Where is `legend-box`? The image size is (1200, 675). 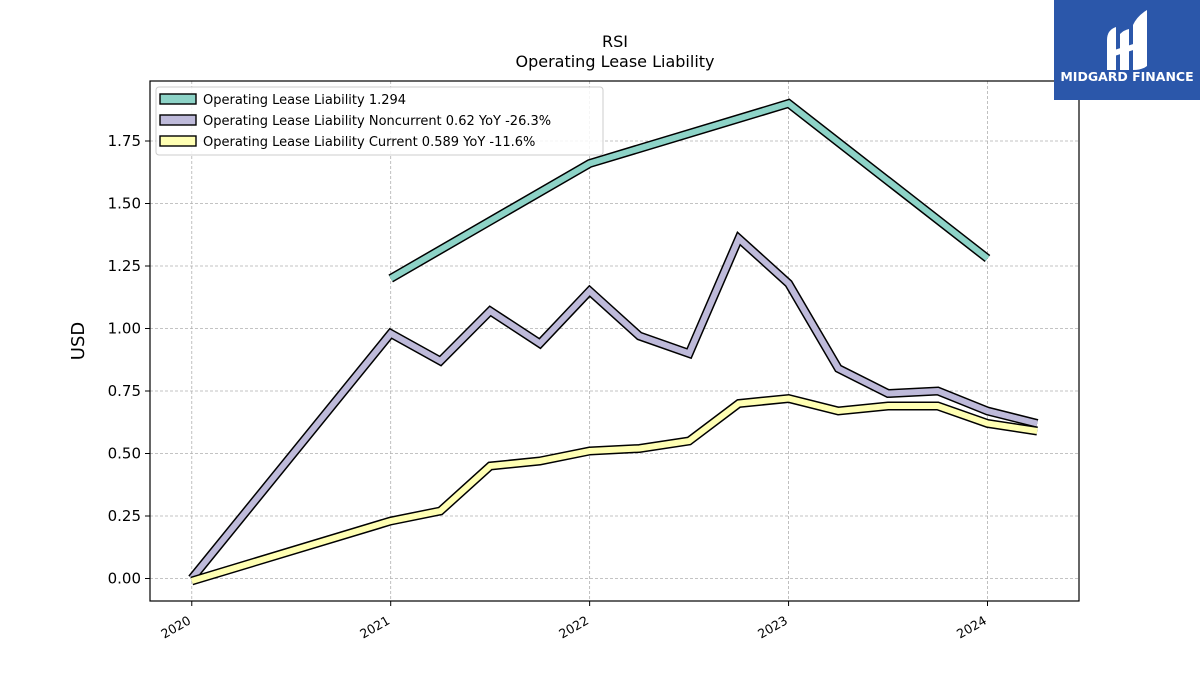
legend-box is located at coordinates (379, 121).